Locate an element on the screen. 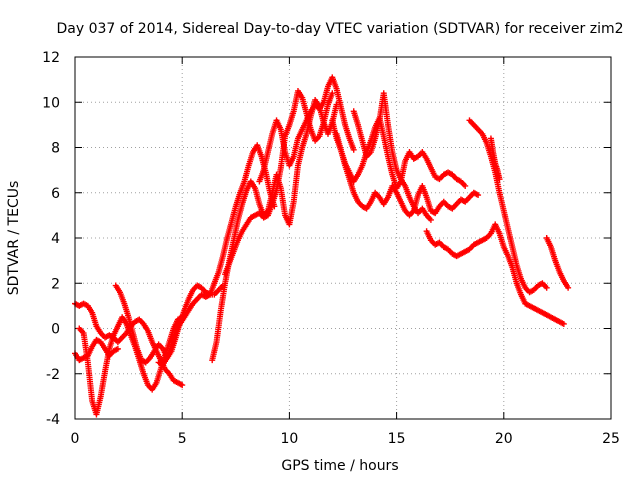  y-tick-label: 0 is located at coordinates (55, 330).